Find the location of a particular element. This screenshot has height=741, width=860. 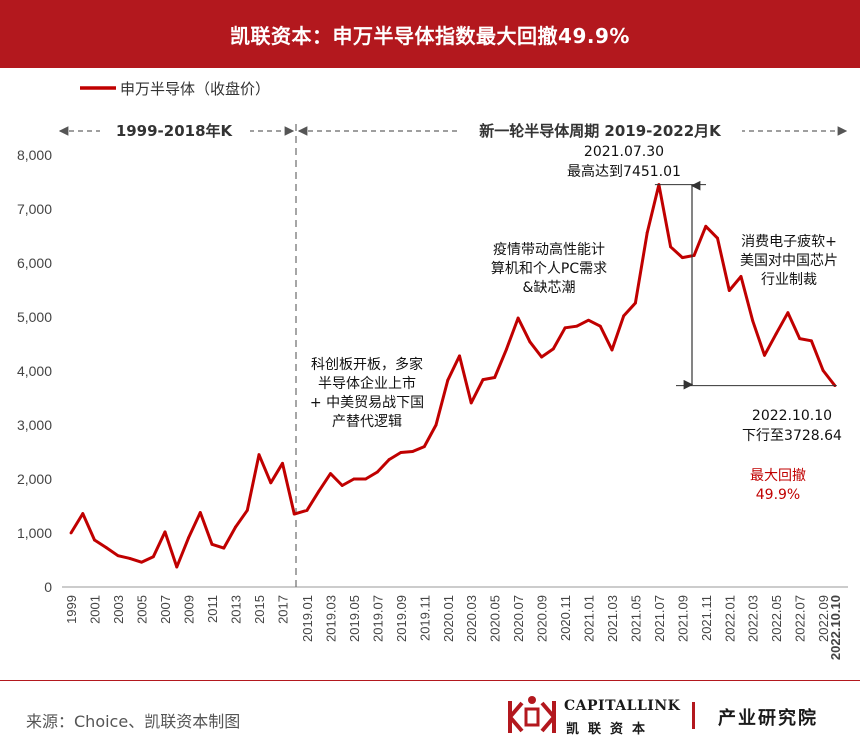

note-2019-line-3: + 中美贸易战下国 is located at coordinates (367, 403).